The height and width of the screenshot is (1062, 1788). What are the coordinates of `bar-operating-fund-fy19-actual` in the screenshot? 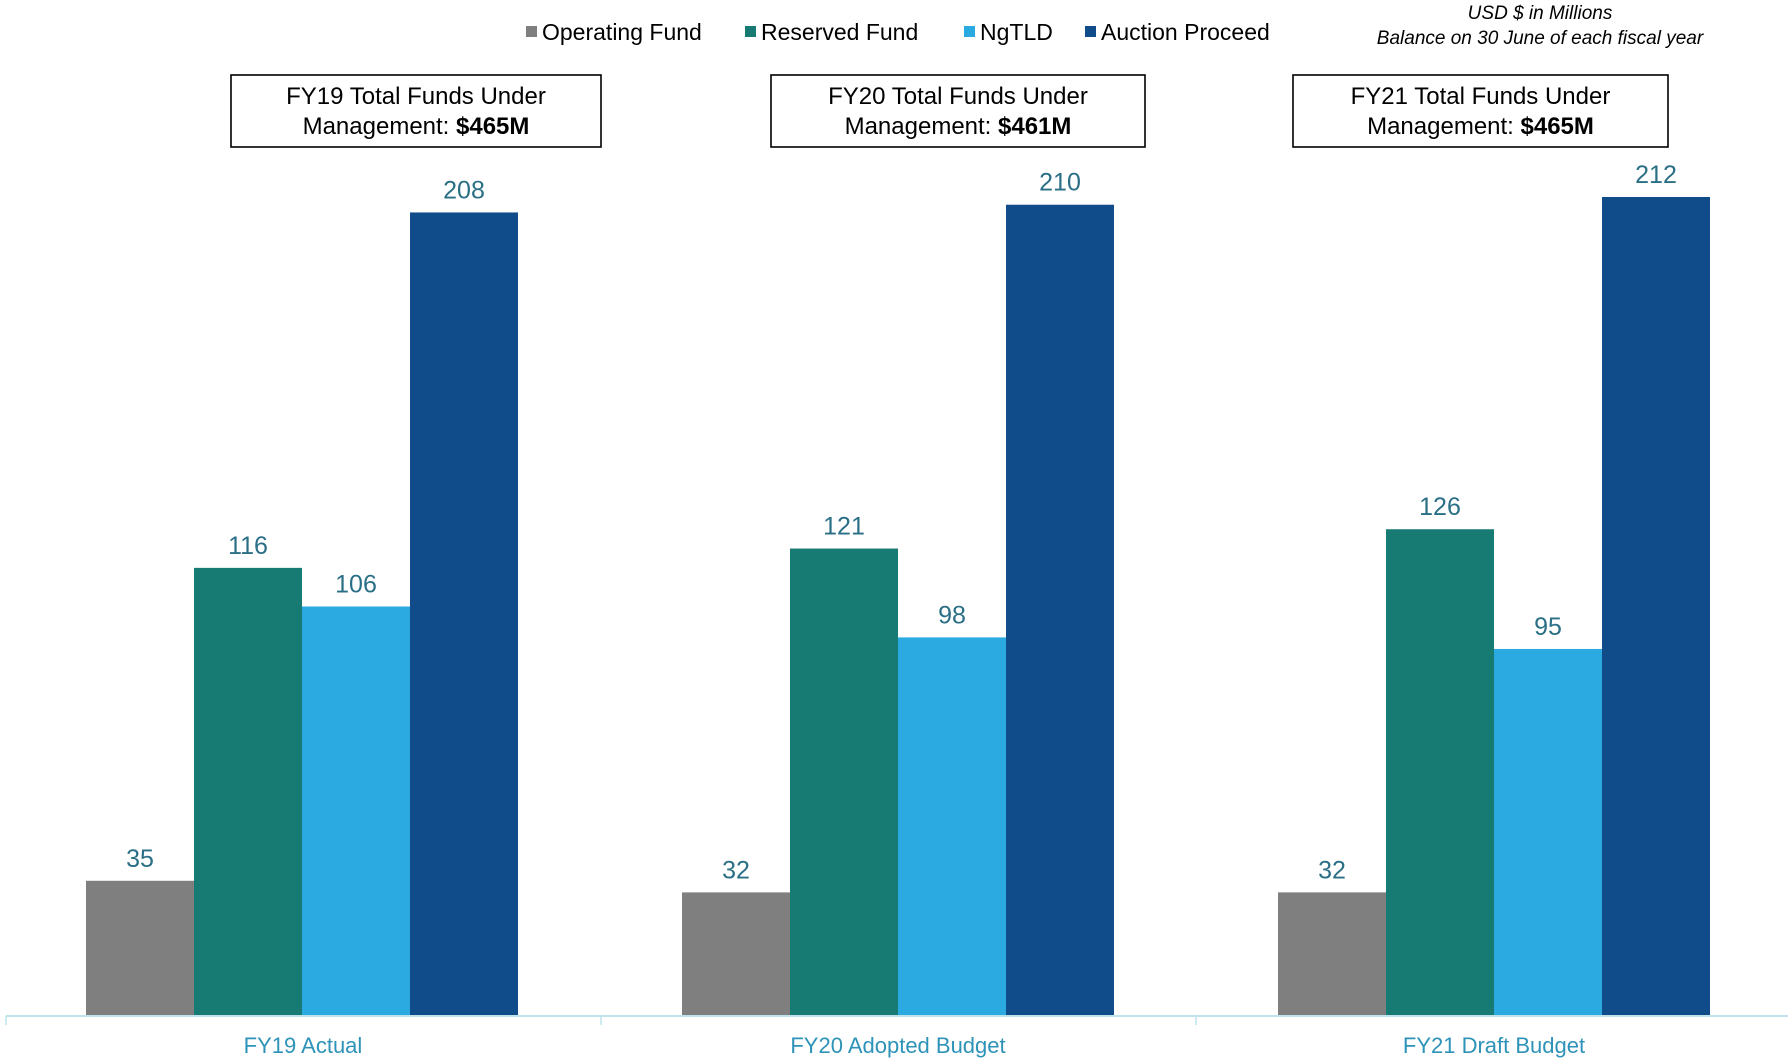 It's located at (140, 948).